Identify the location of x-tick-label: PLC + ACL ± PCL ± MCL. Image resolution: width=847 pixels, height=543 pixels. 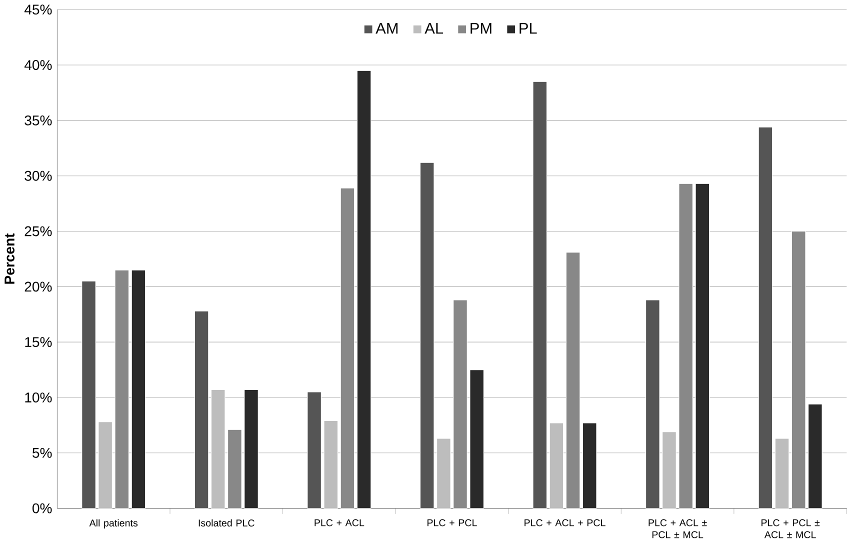
(677, 528).